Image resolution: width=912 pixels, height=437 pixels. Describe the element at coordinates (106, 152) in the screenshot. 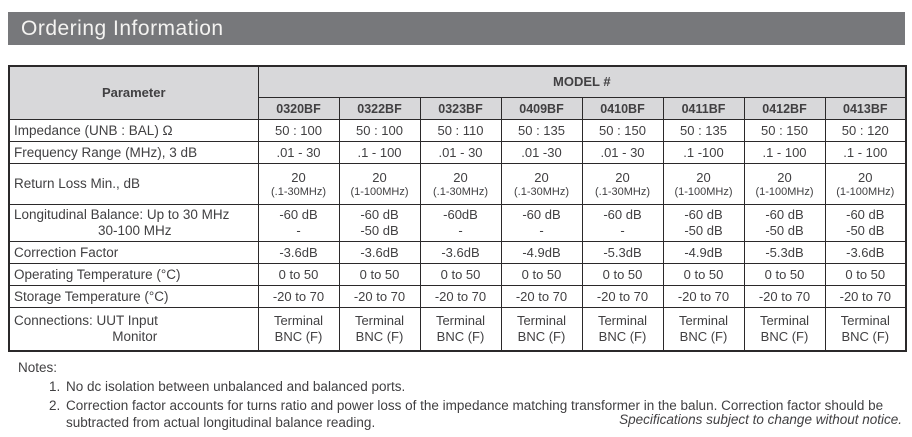

I see `parameter-label-line: Frequency Range (MHz), 3 dB` at that location.